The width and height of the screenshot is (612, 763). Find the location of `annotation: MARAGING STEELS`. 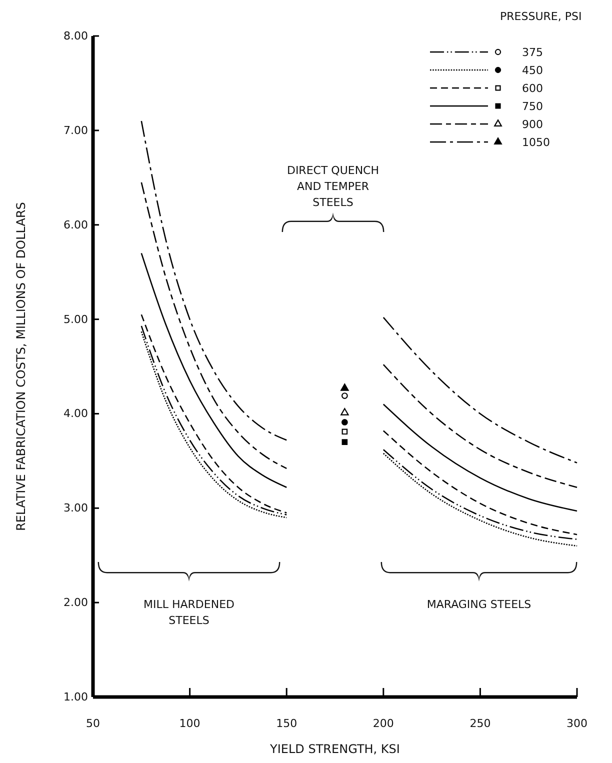

annotation: MARAGING STEELS is located at coordinates (479, 604).